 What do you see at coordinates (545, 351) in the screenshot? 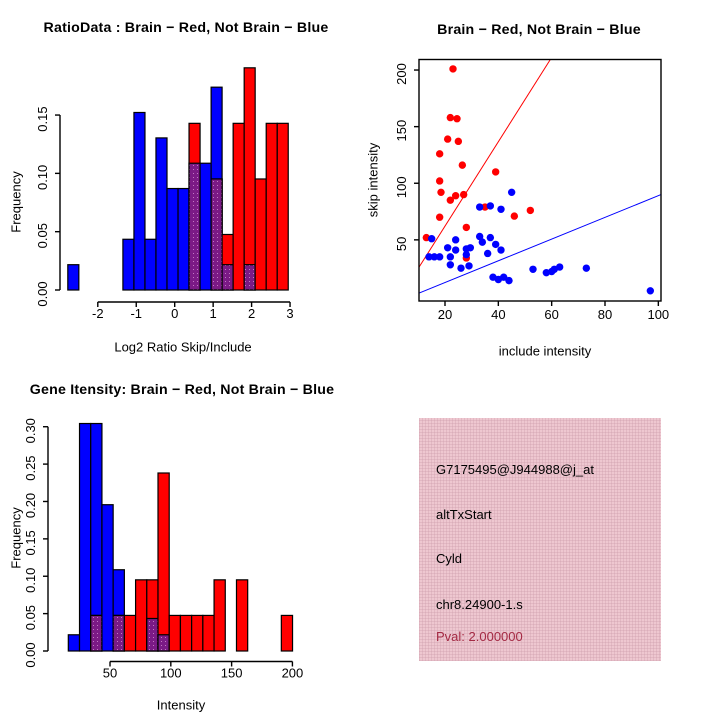
I see `intensity-scatter-xlabel: include intensity` at bounding box center [545, 351].